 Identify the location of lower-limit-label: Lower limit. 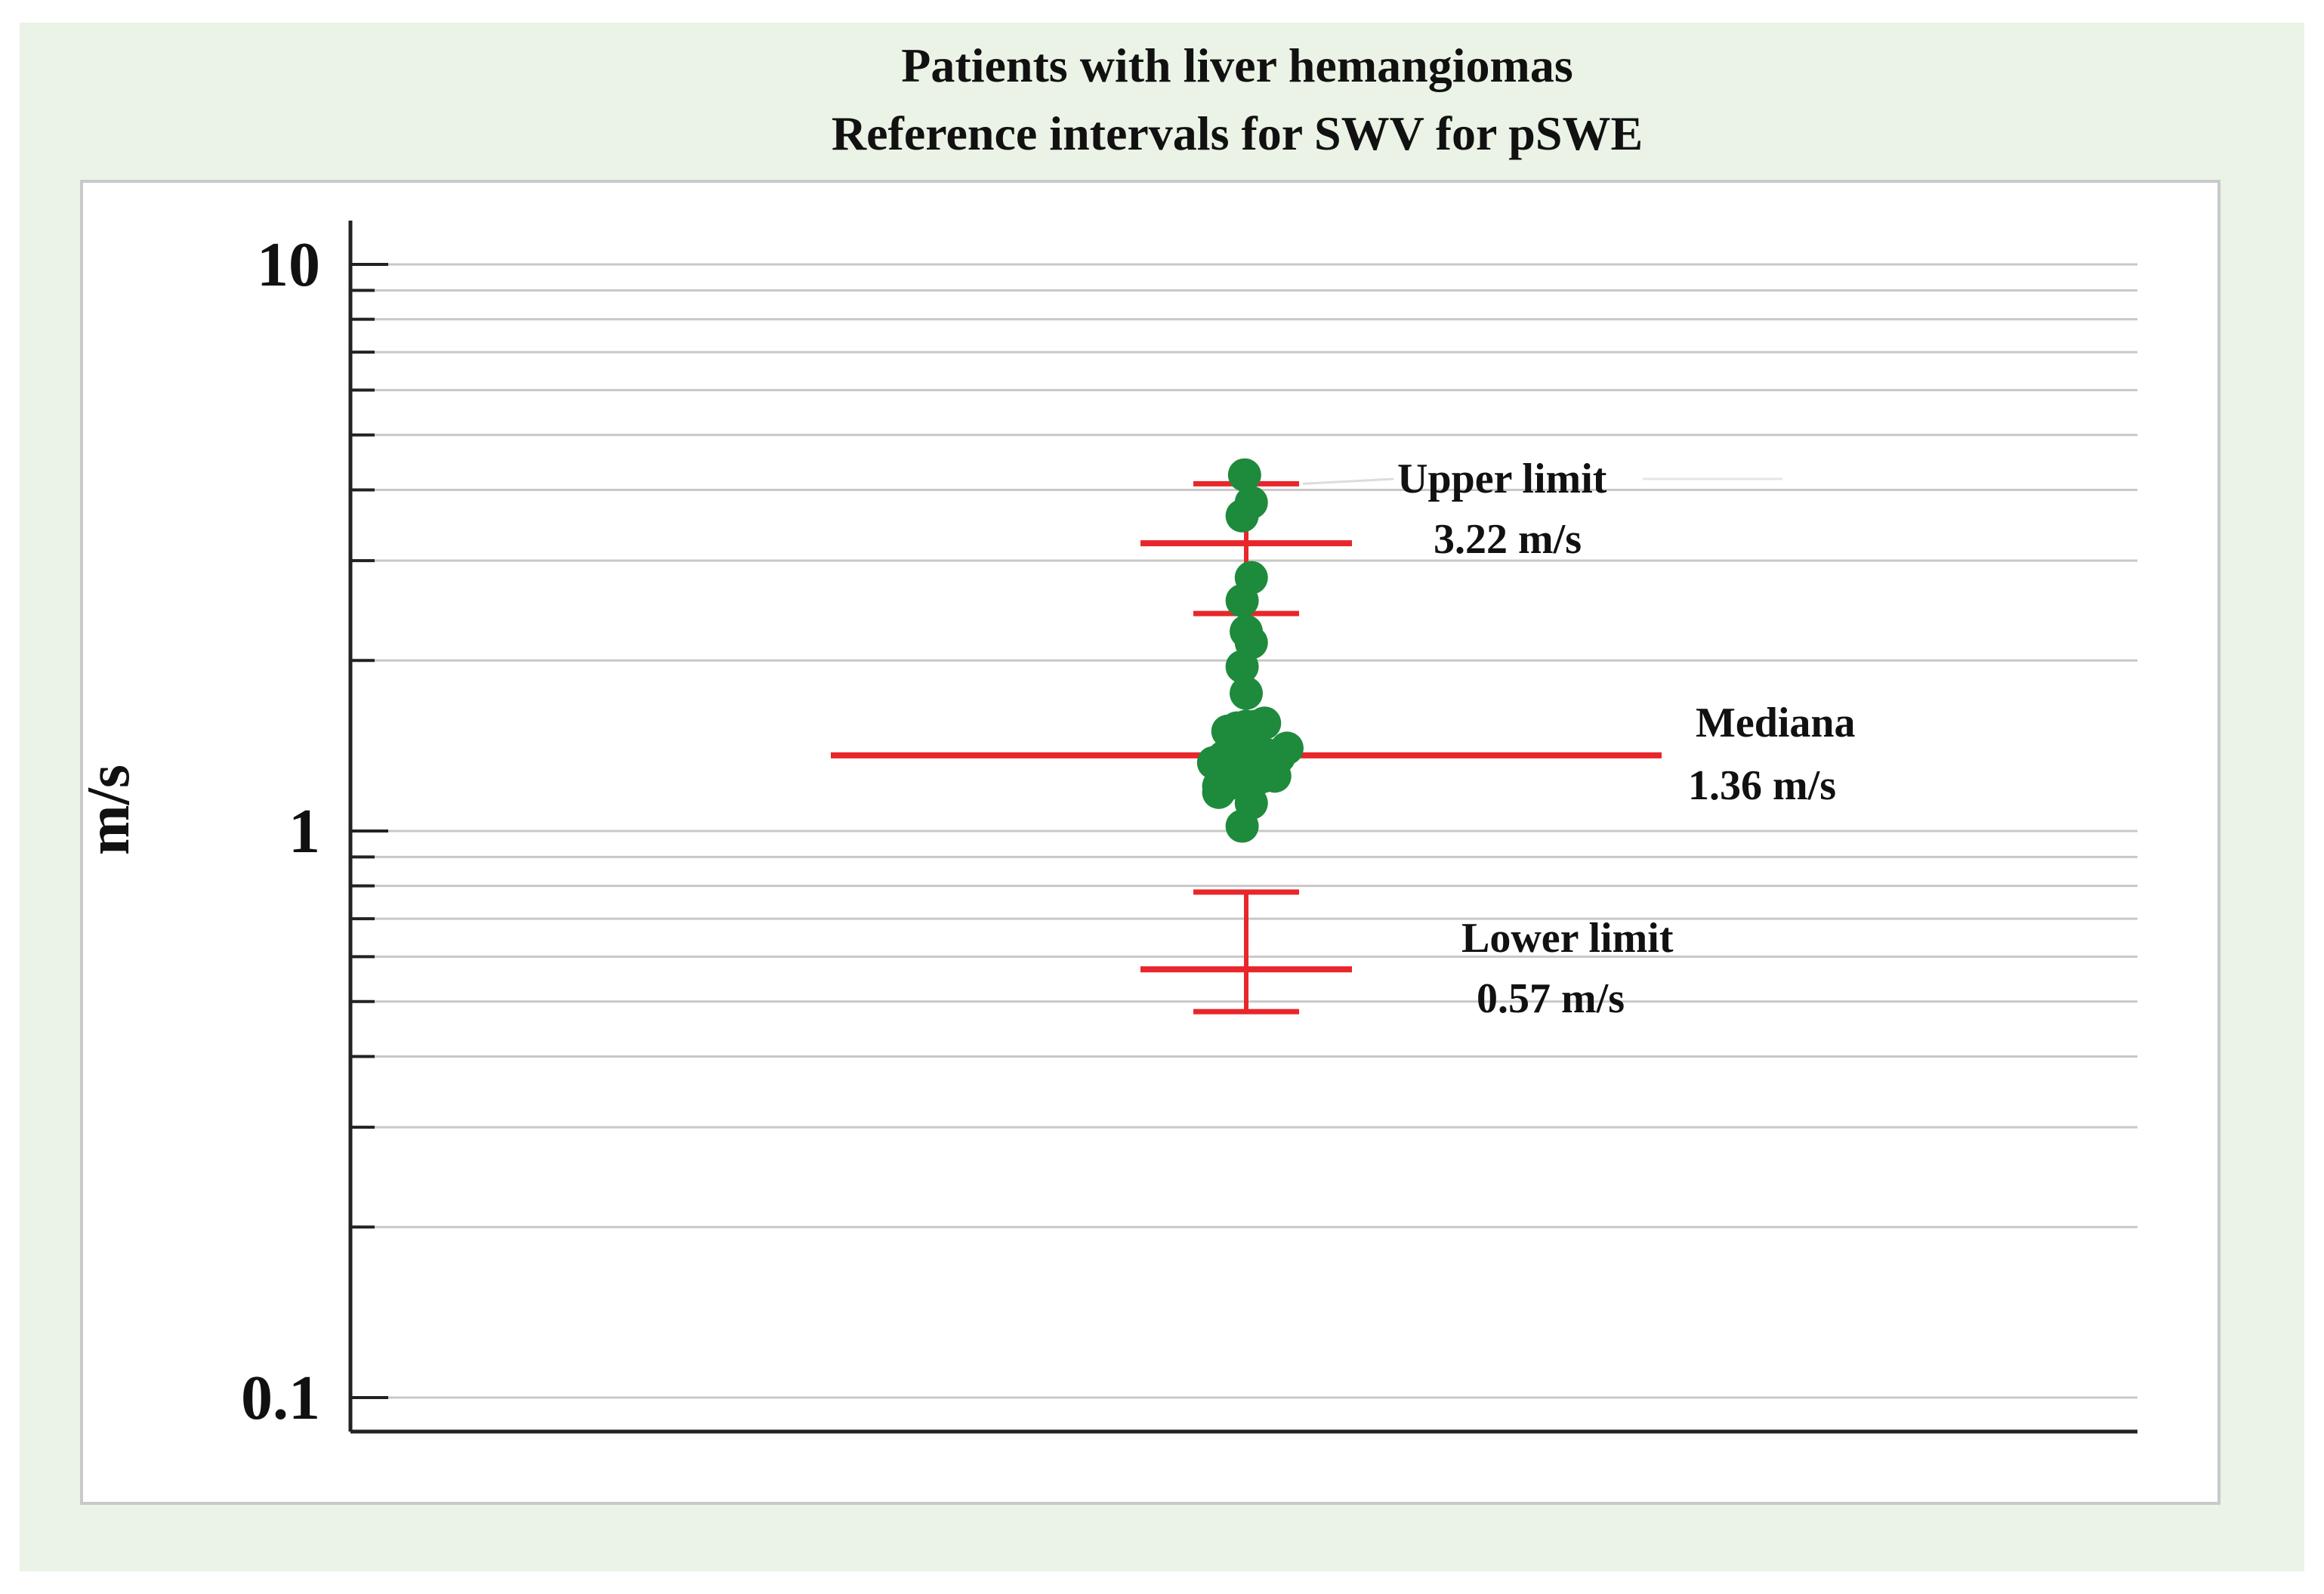
(1568, 939).